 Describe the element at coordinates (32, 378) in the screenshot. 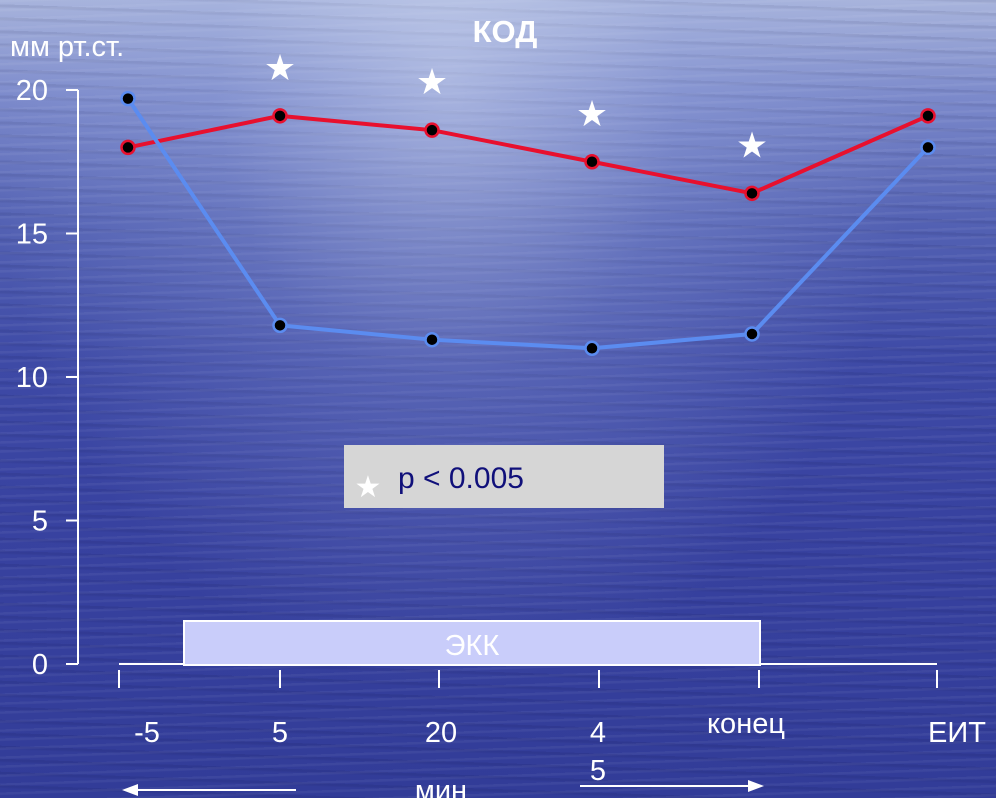

I see `y-tick-label: 10` at that location.